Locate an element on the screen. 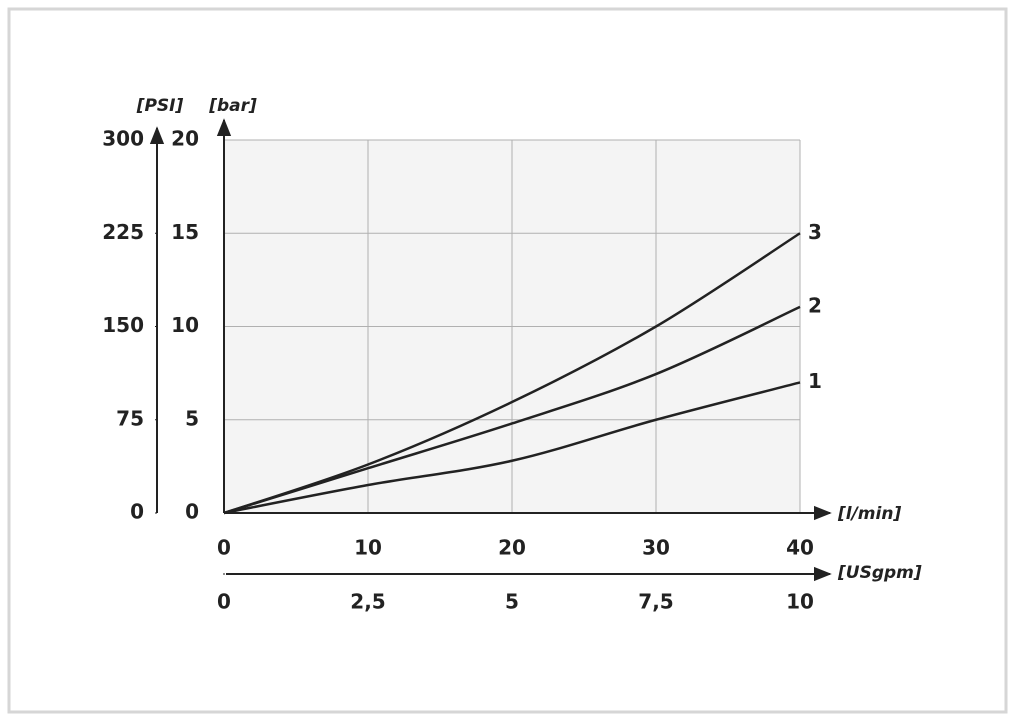 Image resolution: width=1015 pixels, height=725 pixels. y-tick-label: 10 is located at coordinates (185, 325).